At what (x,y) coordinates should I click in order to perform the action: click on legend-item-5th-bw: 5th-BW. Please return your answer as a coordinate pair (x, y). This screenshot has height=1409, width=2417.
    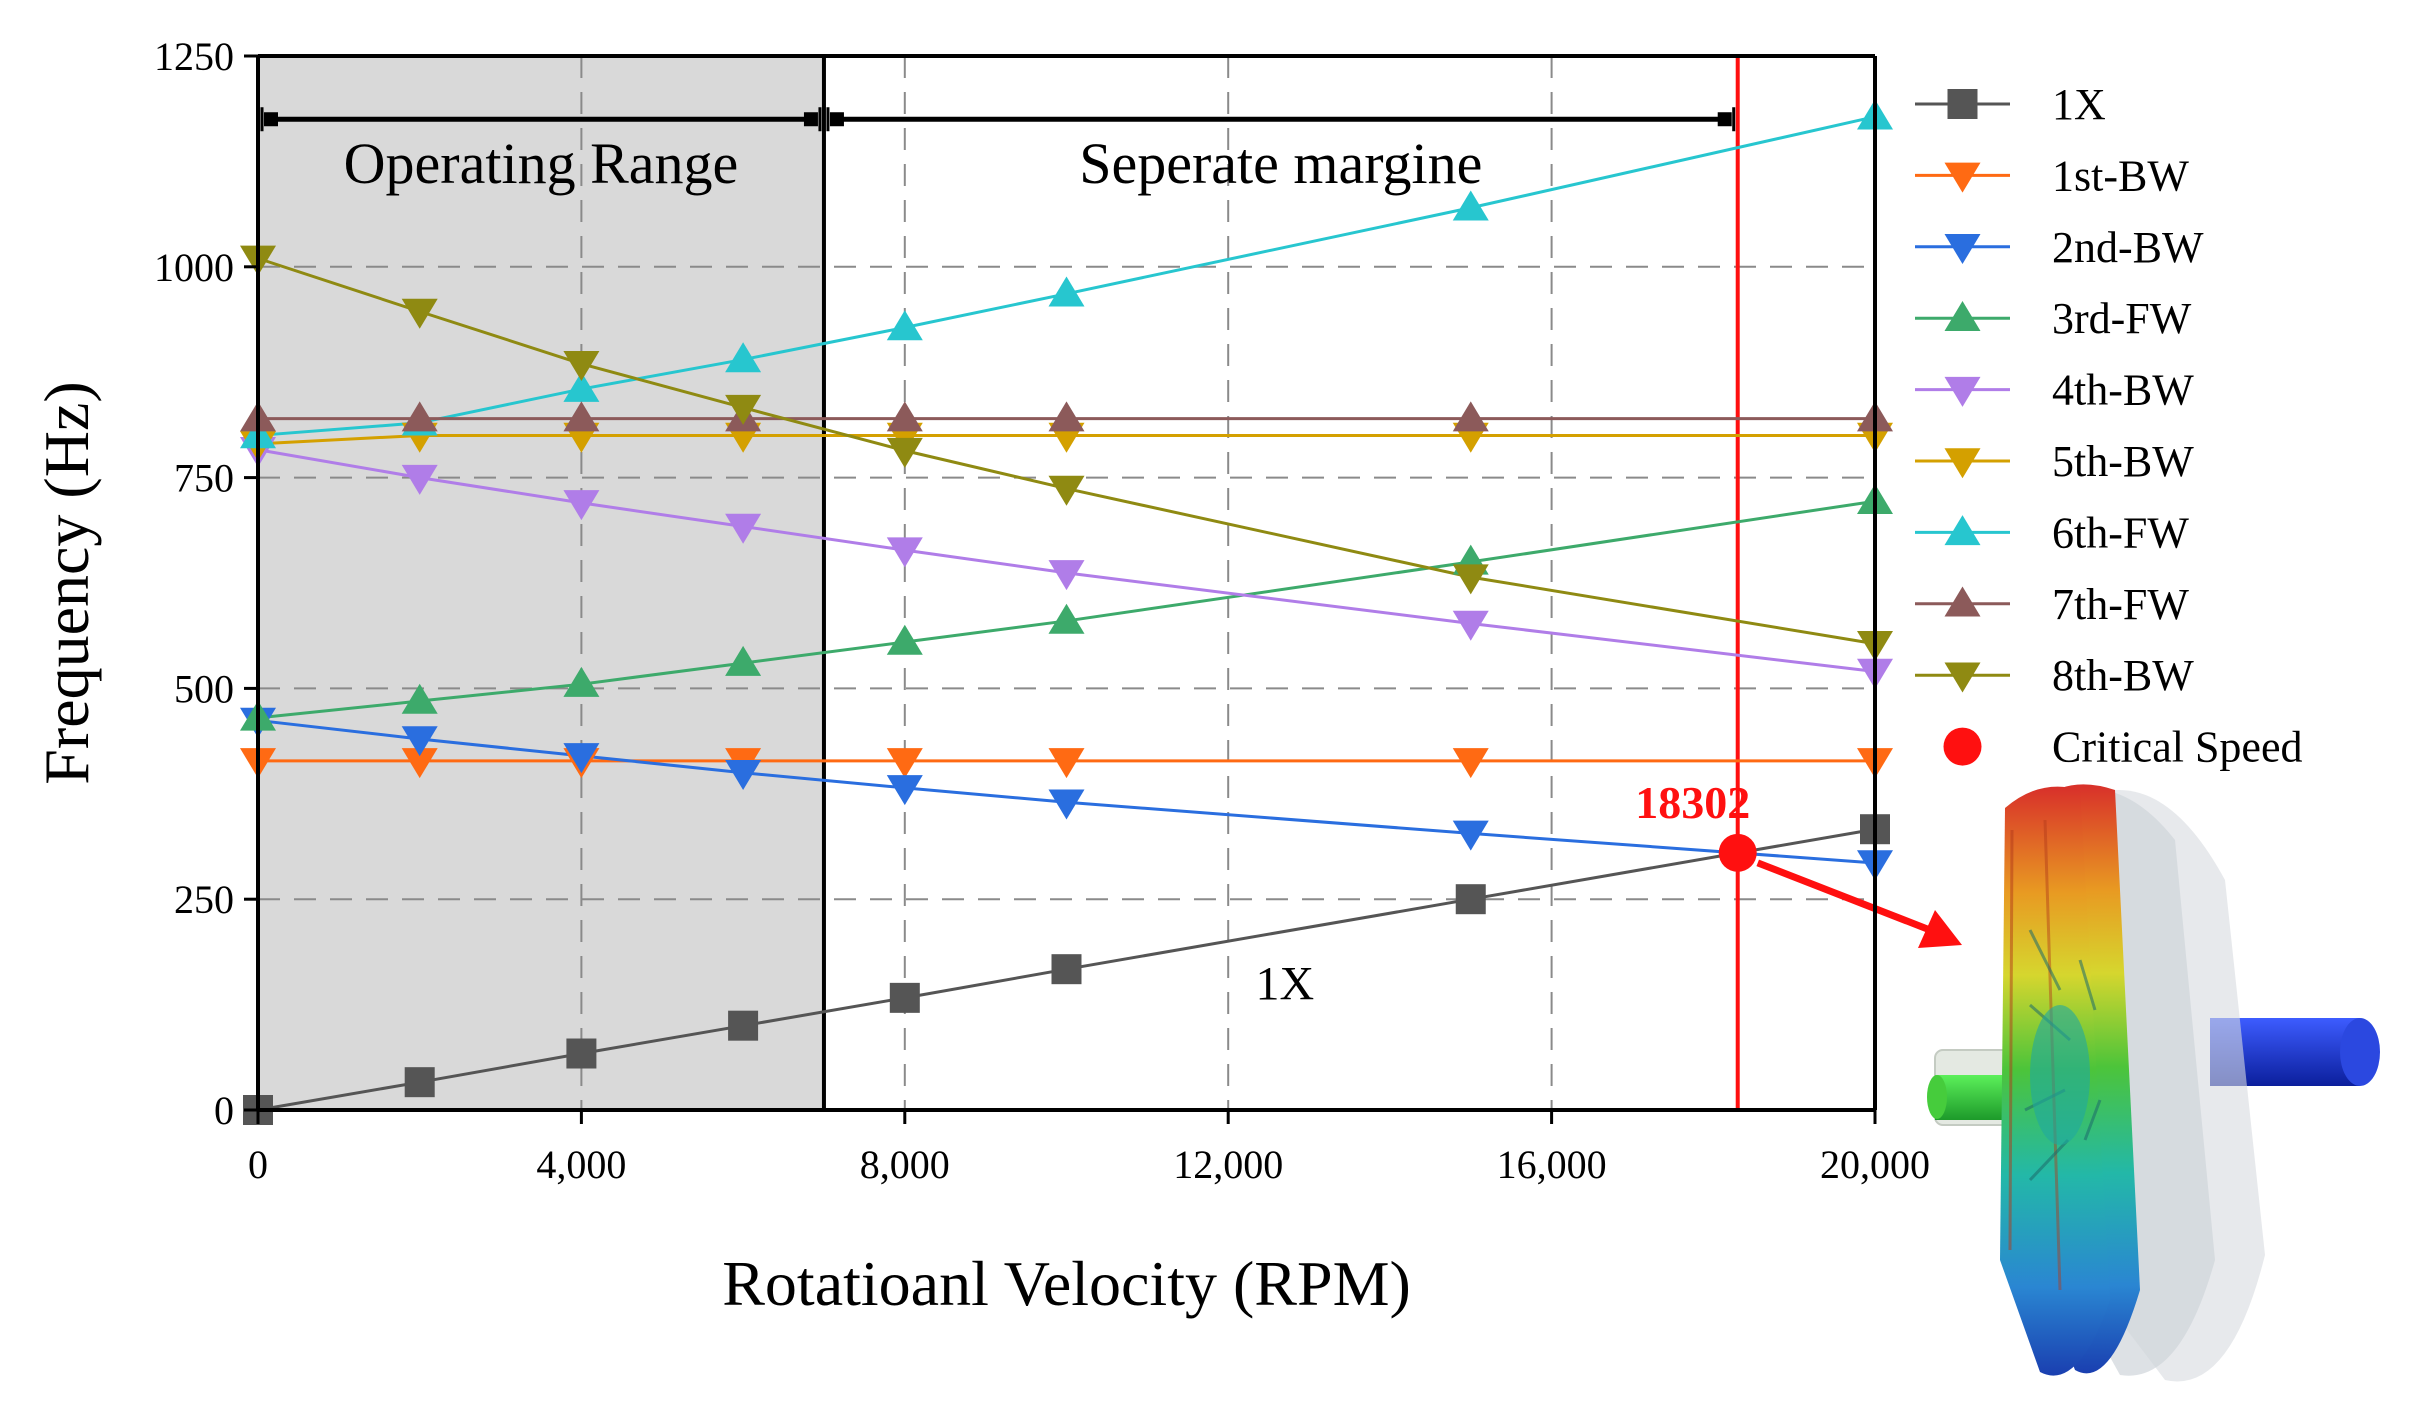
    Looking at the image, I should click on (2054, 461).